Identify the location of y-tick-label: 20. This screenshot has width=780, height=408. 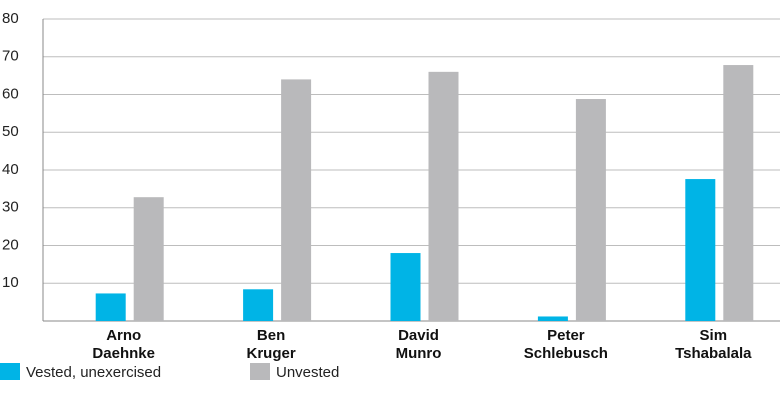
(10, 244).